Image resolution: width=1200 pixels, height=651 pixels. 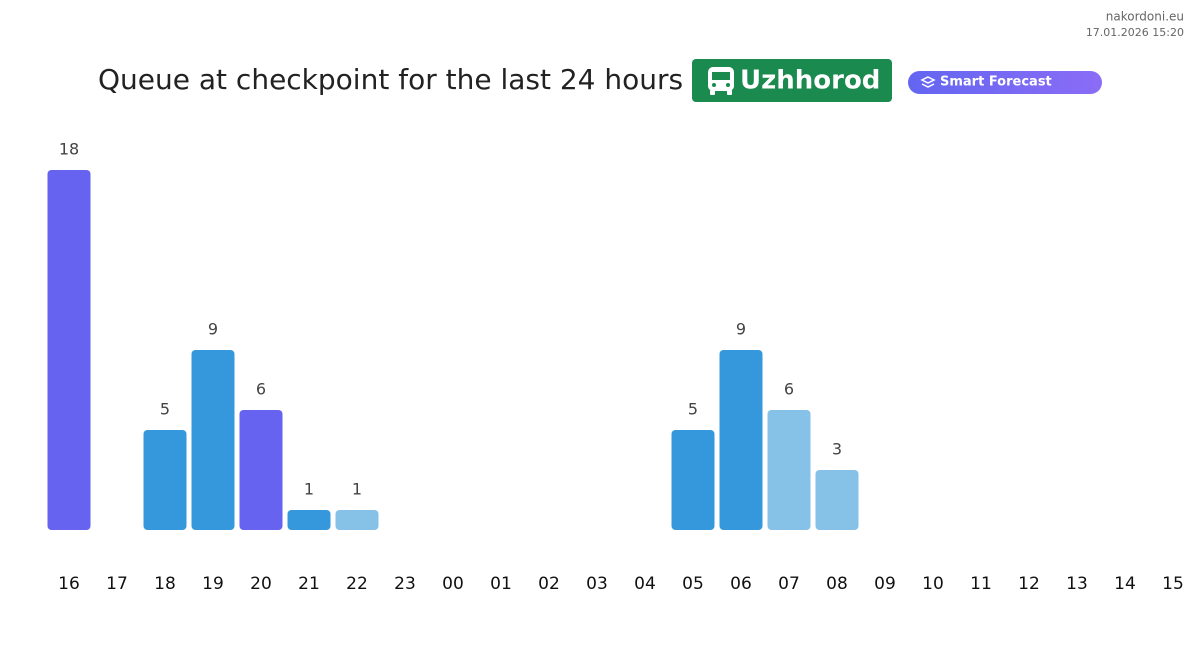 I want to click on value-label: 18, so click(x=69, y=149).